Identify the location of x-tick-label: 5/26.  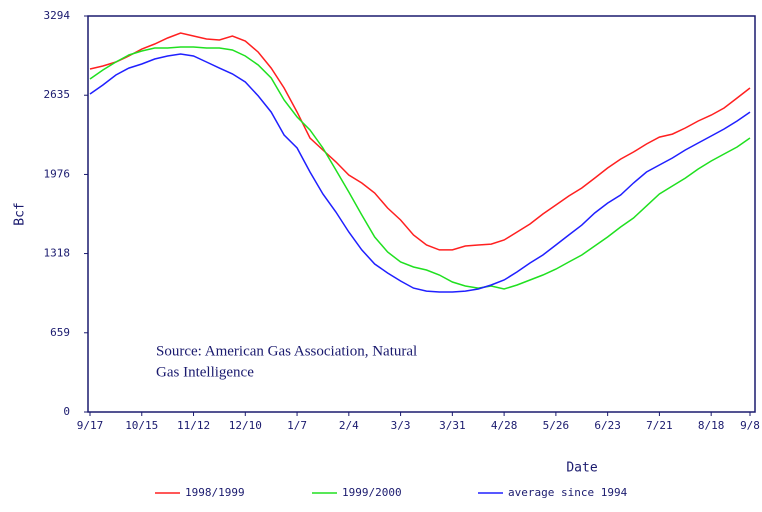
(556, 425).